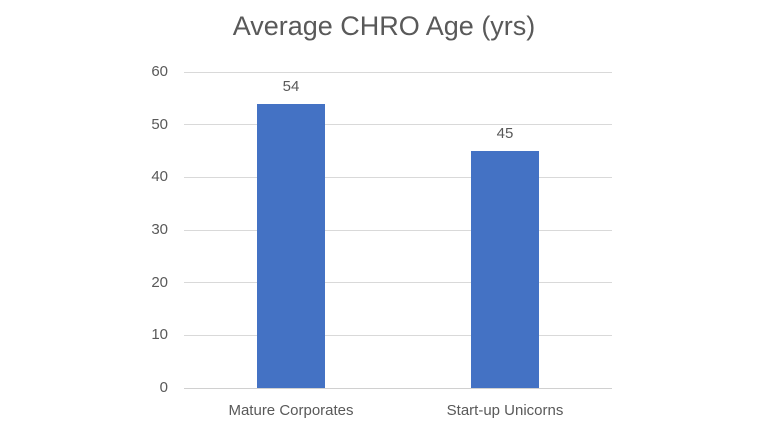  What do you see at coordinates (159, 229) in the screenshot?
I see `y-tick-label: 30` at bounding box center [159, 229].